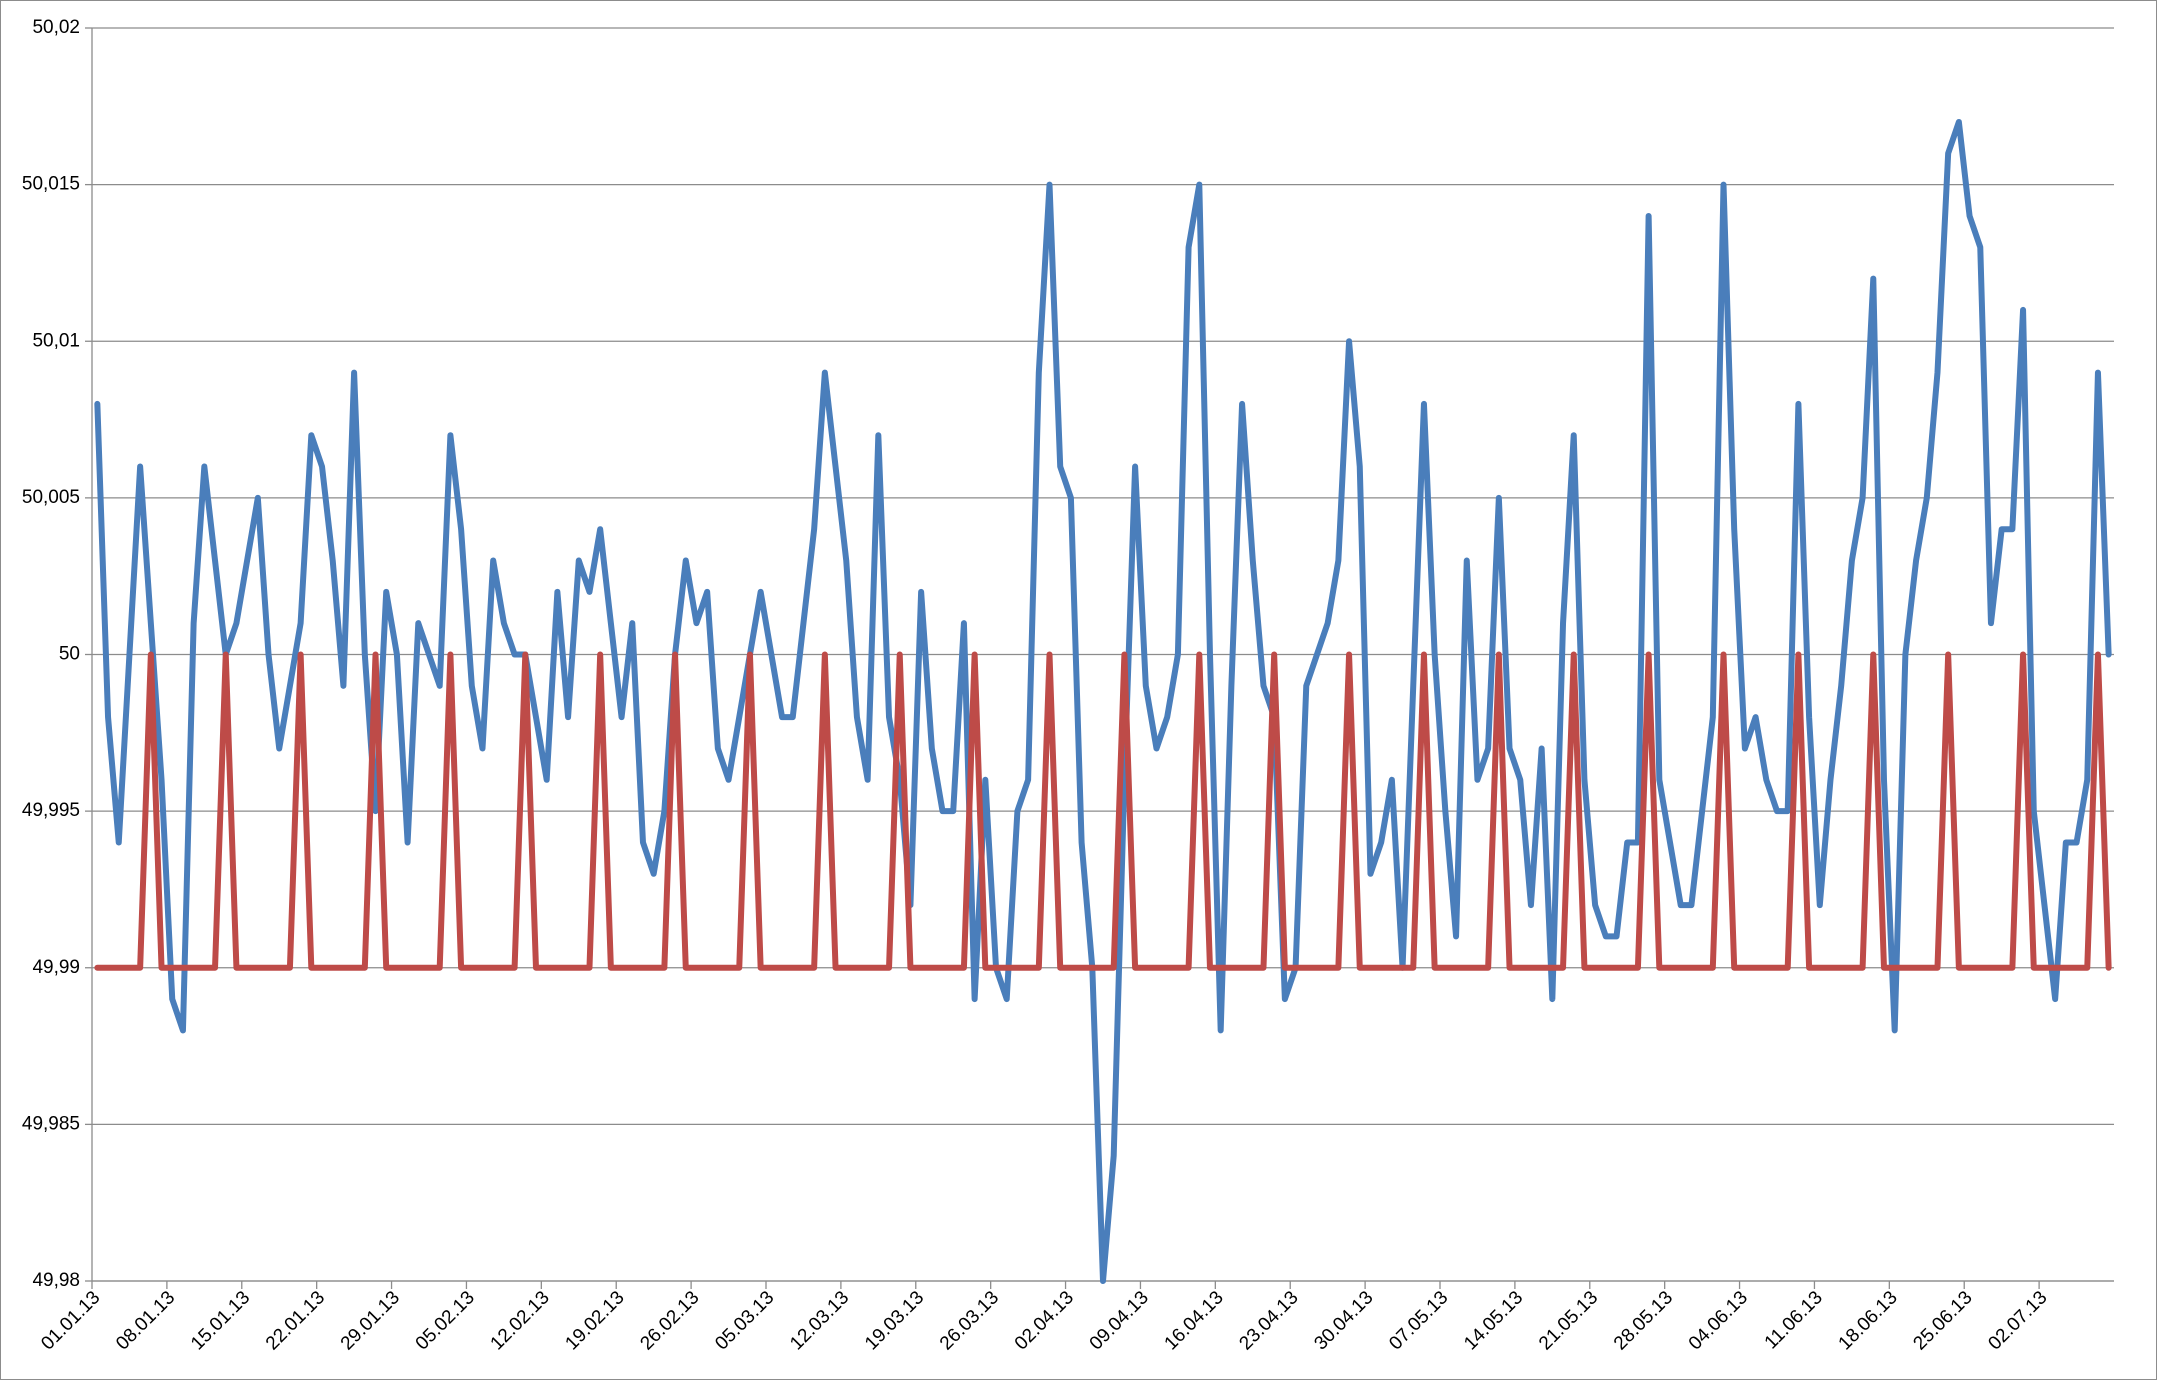 The width and height of the screenshot is (2157, 1380). I want to click on y-tick-label: 50,015, so click(51, 184).